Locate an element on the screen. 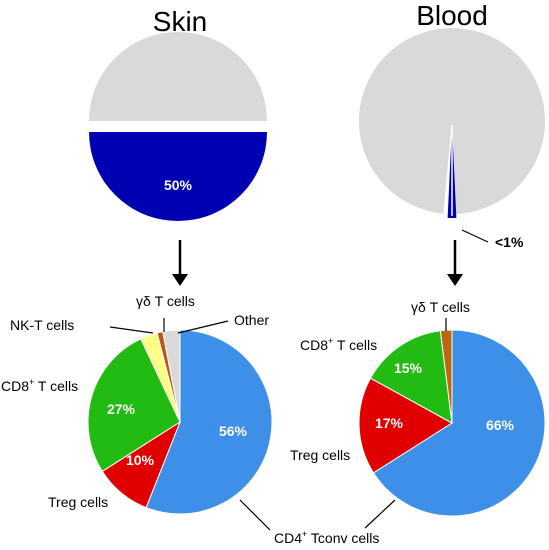 The height and width of the screenshot is (550, 549). slice-skin-cd4-tconv is located at coordinates (209, 422).